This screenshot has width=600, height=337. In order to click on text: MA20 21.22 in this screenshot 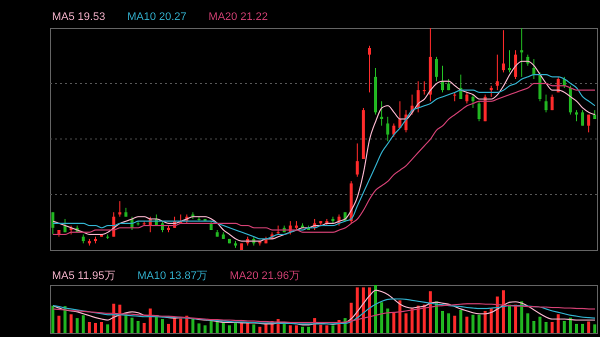, I will do `click(238, 17)`.